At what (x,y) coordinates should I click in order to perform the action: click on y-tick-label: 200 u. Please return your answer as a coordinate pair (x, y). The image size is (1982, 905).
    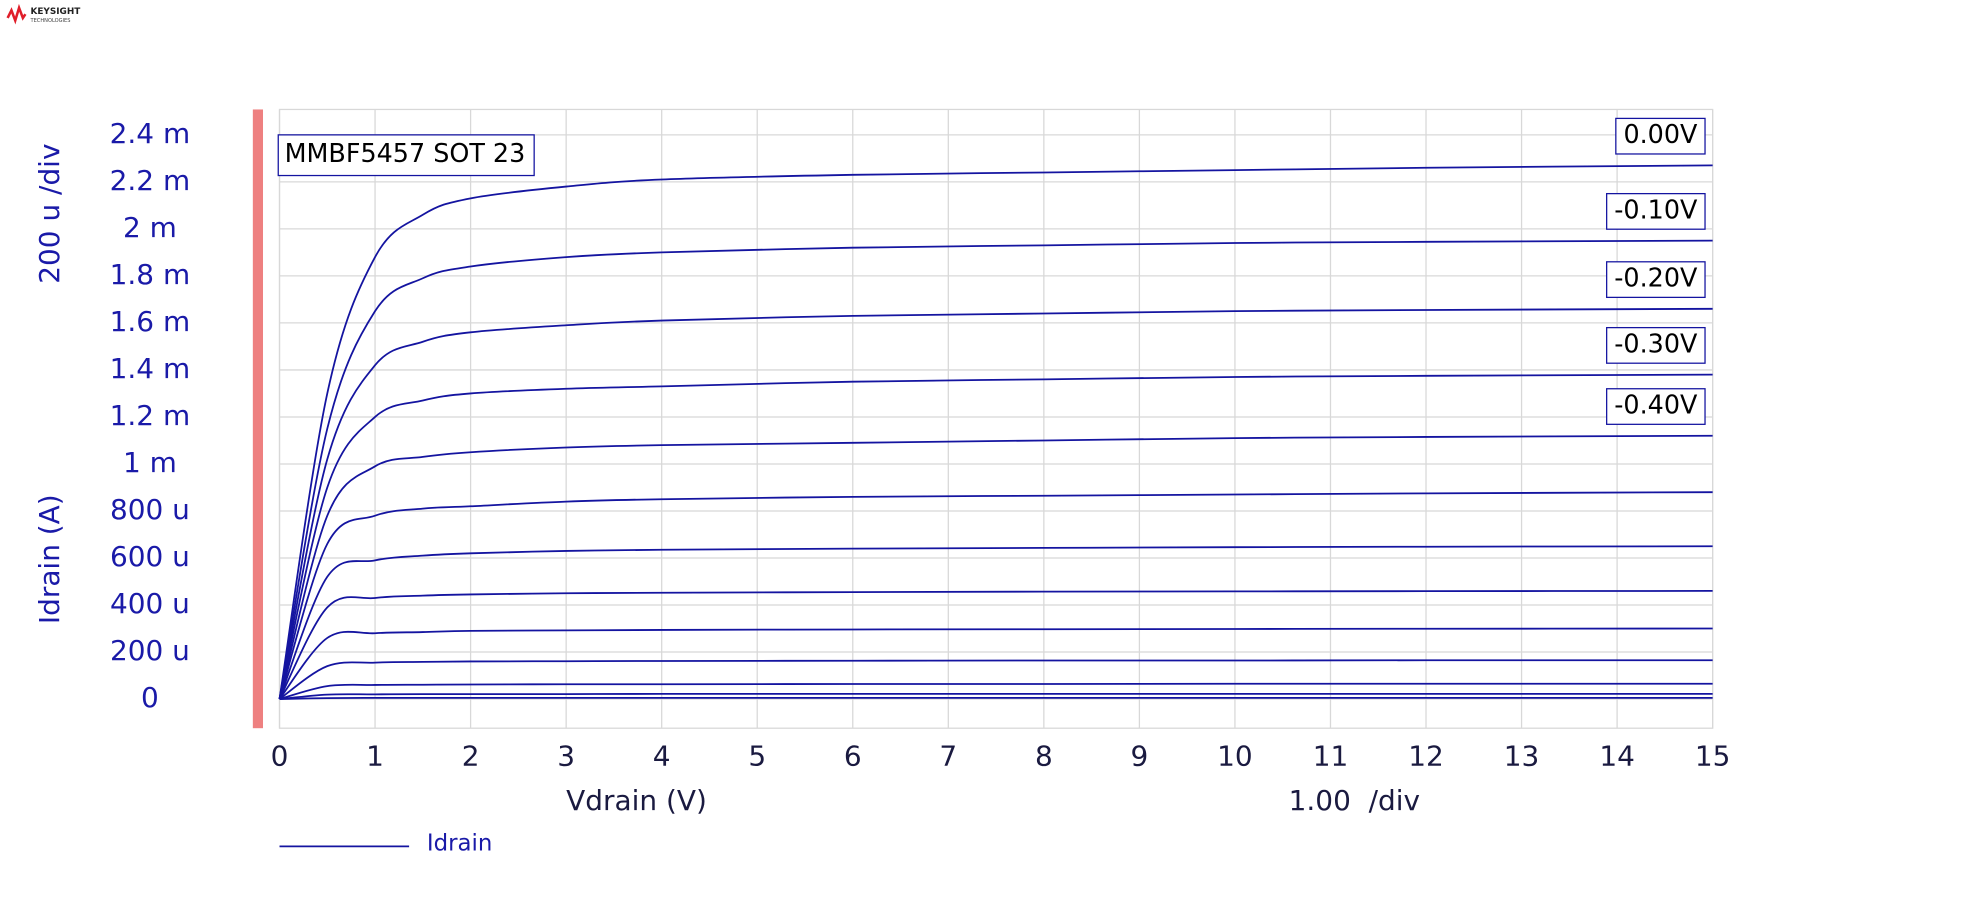
    Looking at the image, I should click on (150, 650).